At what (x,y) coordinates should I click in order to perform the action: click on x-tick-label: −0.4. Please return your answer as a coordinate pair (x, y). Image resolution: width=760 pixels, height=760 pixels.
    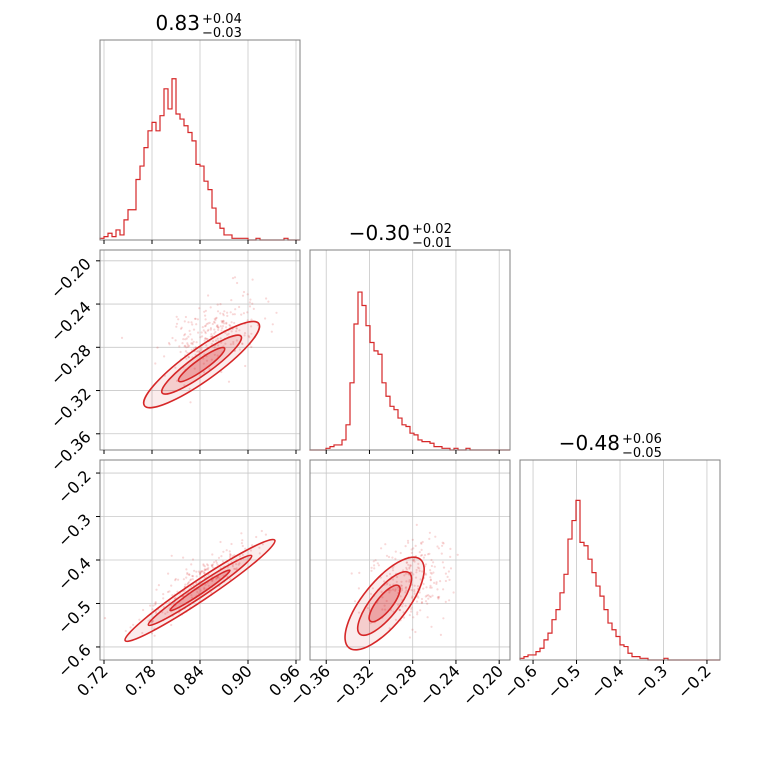
    Looking at the image, I should click on (607, 681).